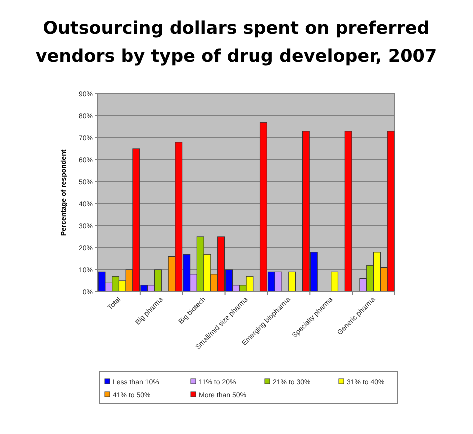 Image resolution: width=473 pixels, height=434 pixels. What do you see at coordinates (237, 43) in the screenshot?
I see `chart-title: Outsourcing dollars spent on preferred vendors by type of drug developer, 2007` at bounding box center [237, 43].